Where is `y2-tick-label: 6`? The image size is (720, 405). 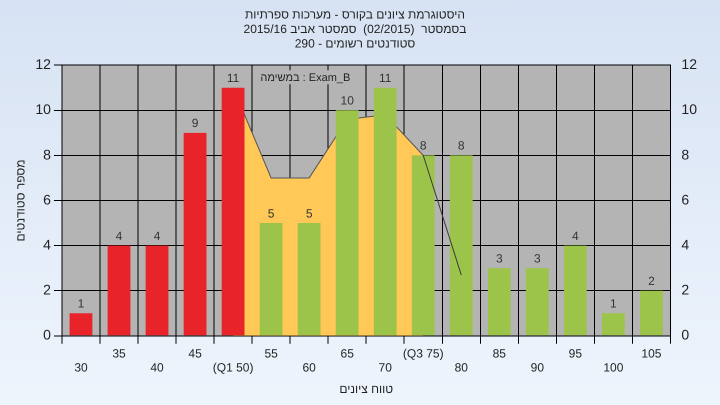 y2-tick-label: 6 is located at coordinates (685, 199).